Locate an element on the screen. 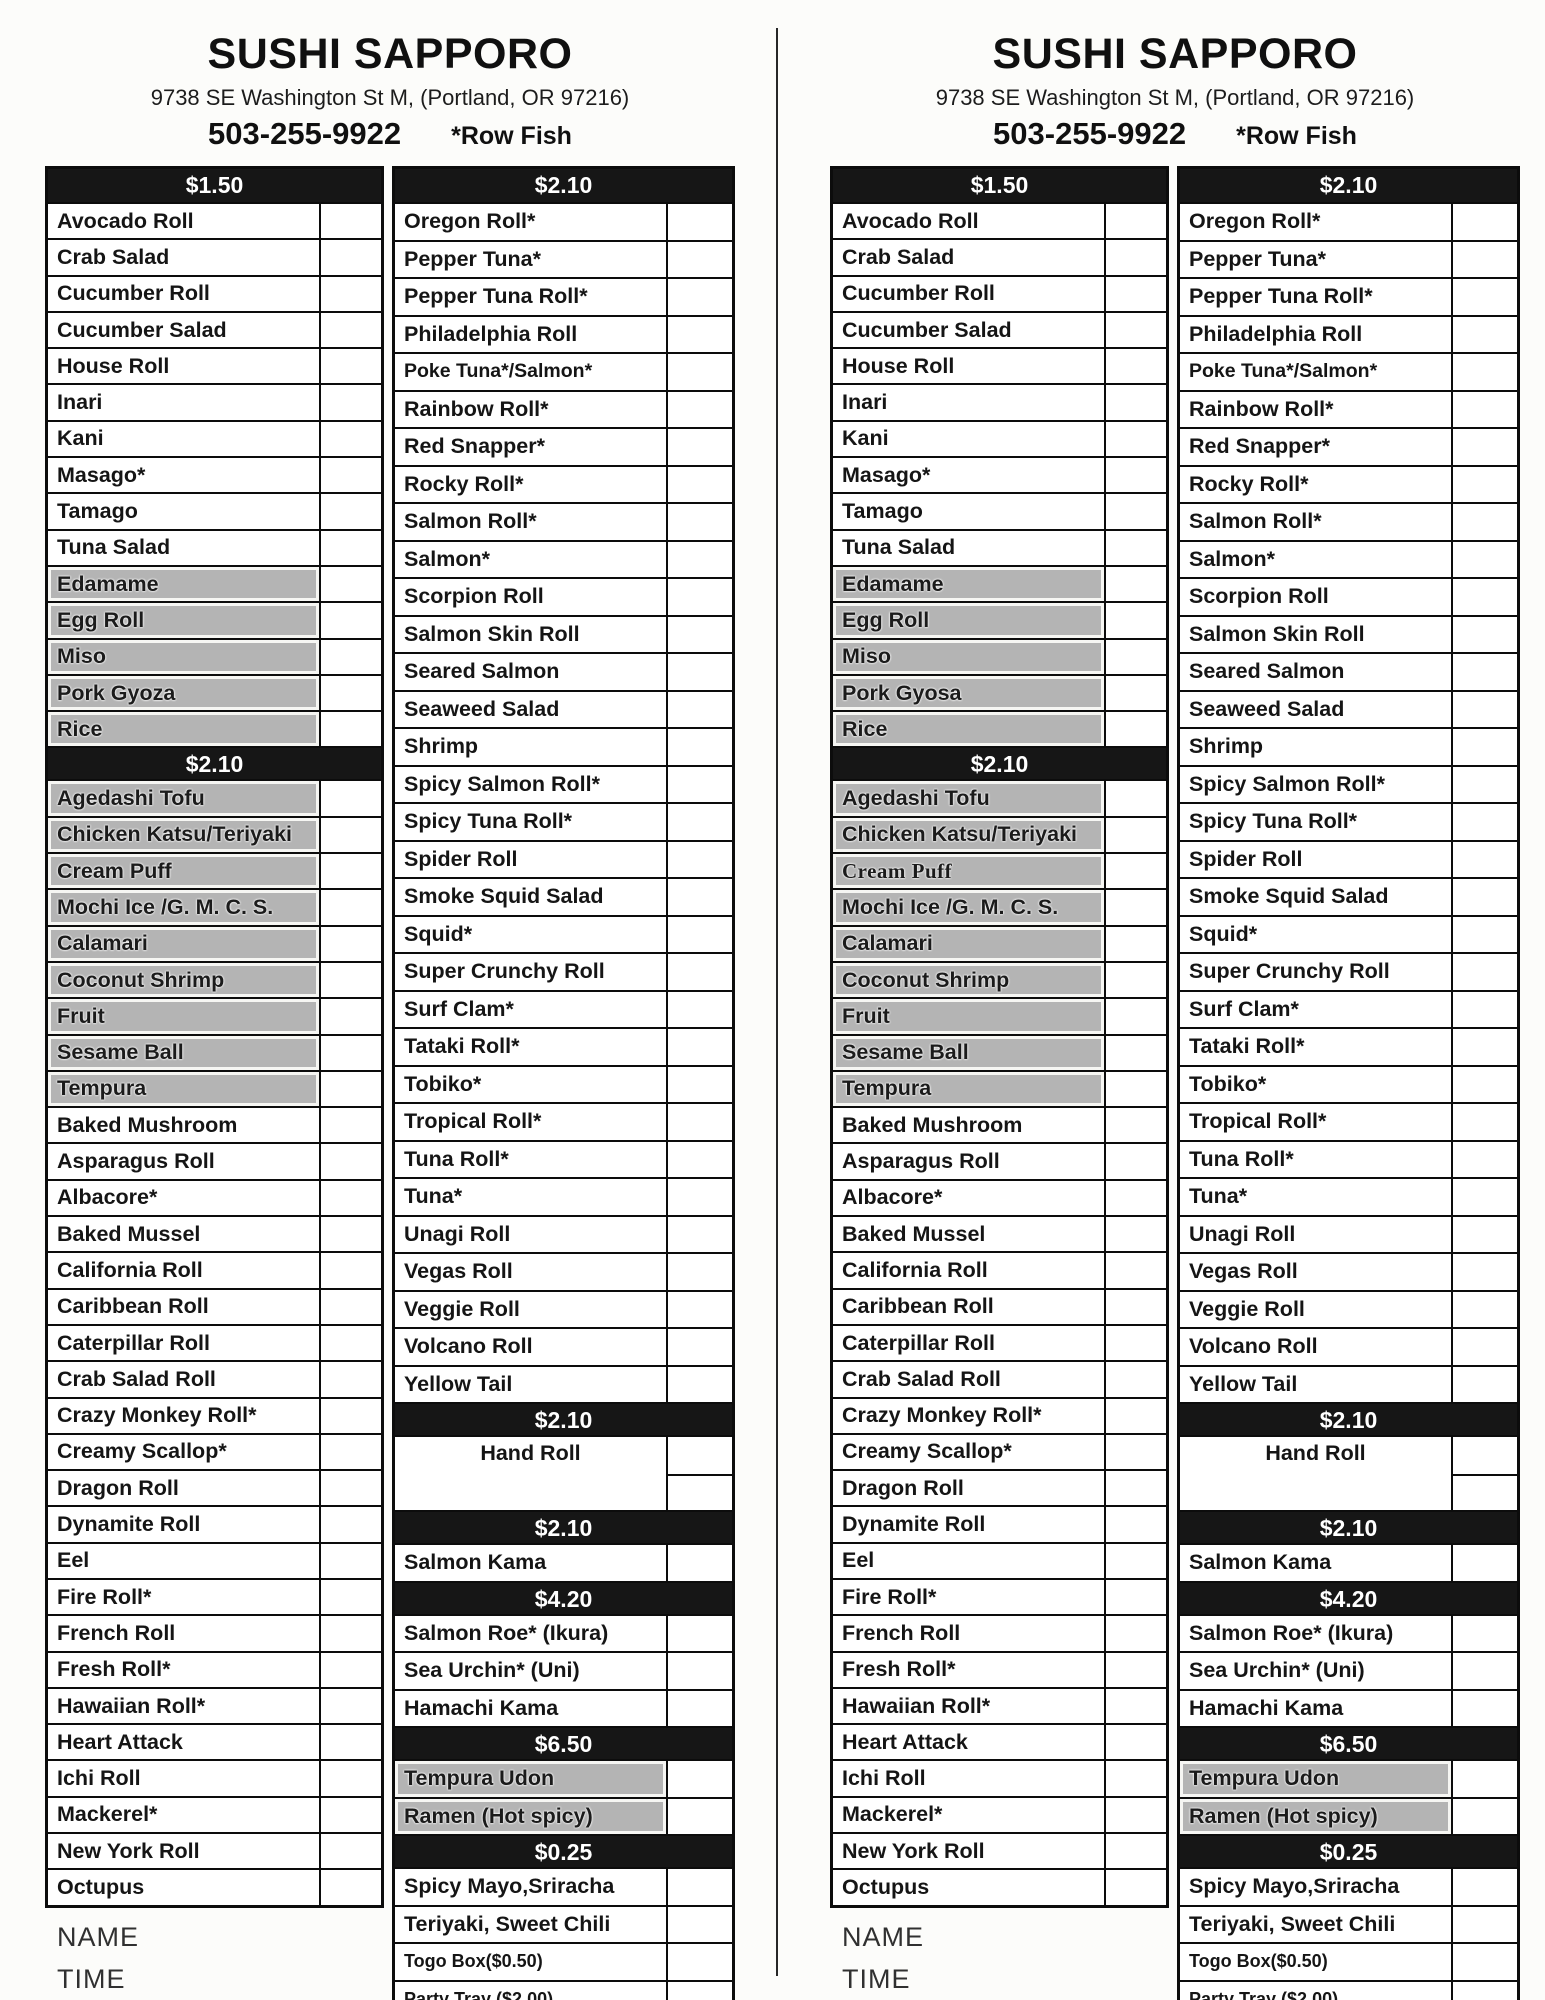 The width and height of the screenshot is (1545, 2000). menu-item-row: Spicy Tuna Roll* is located at coordinates (1348, 821).